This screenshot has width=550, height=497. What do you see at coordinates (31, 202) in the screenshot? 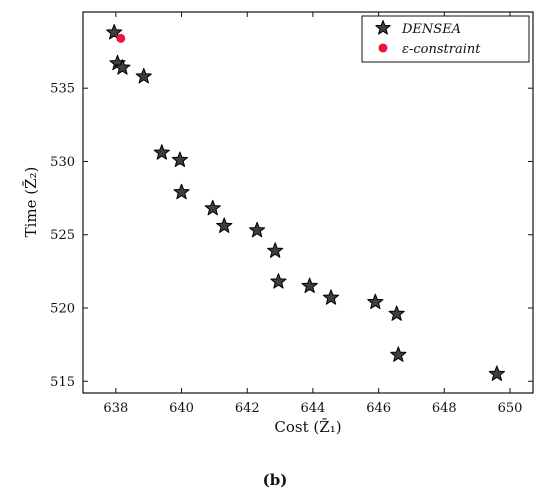
I see `y-axis-title: Time (Z̄₂)` at bounding box center [31, 202].